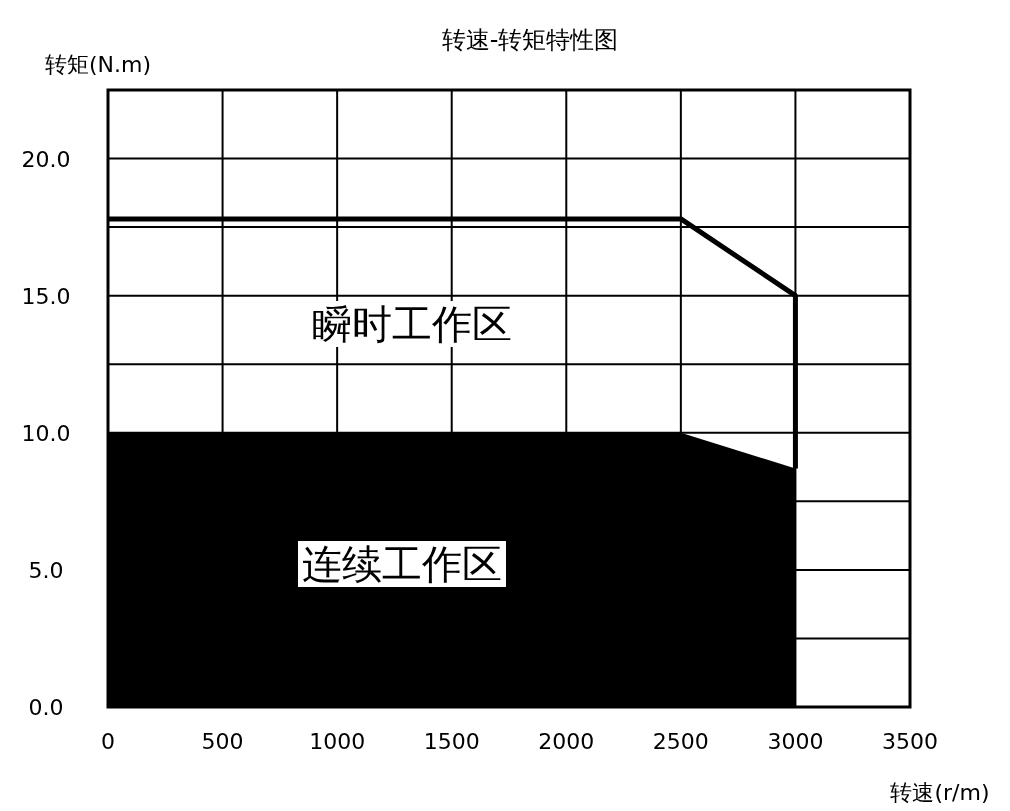 The width and height of the screenshot is (1010, 811). Describe the element at coordinates (680, 741) in the screenshot. I see `x-tick-label: 2500` at that location.